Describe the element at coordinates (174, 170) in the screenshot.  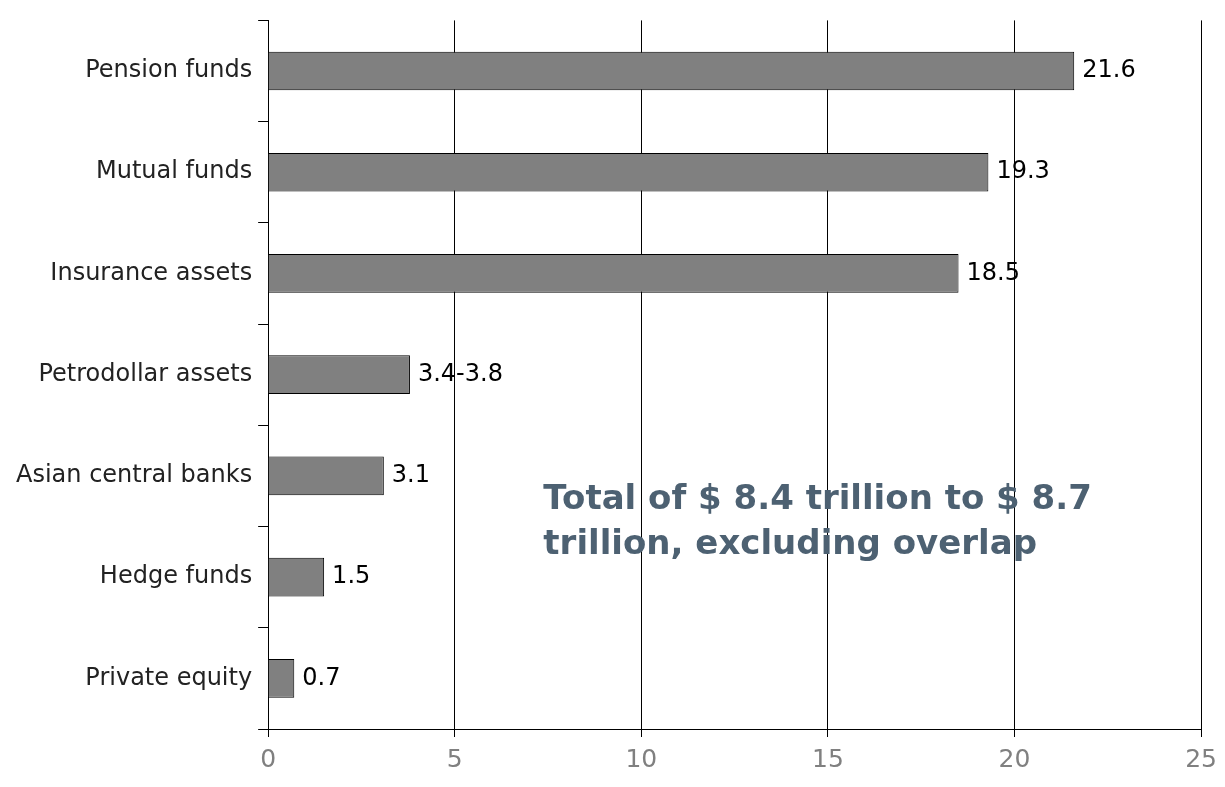
I see `y-tick-label: Mutual funds` at that location.